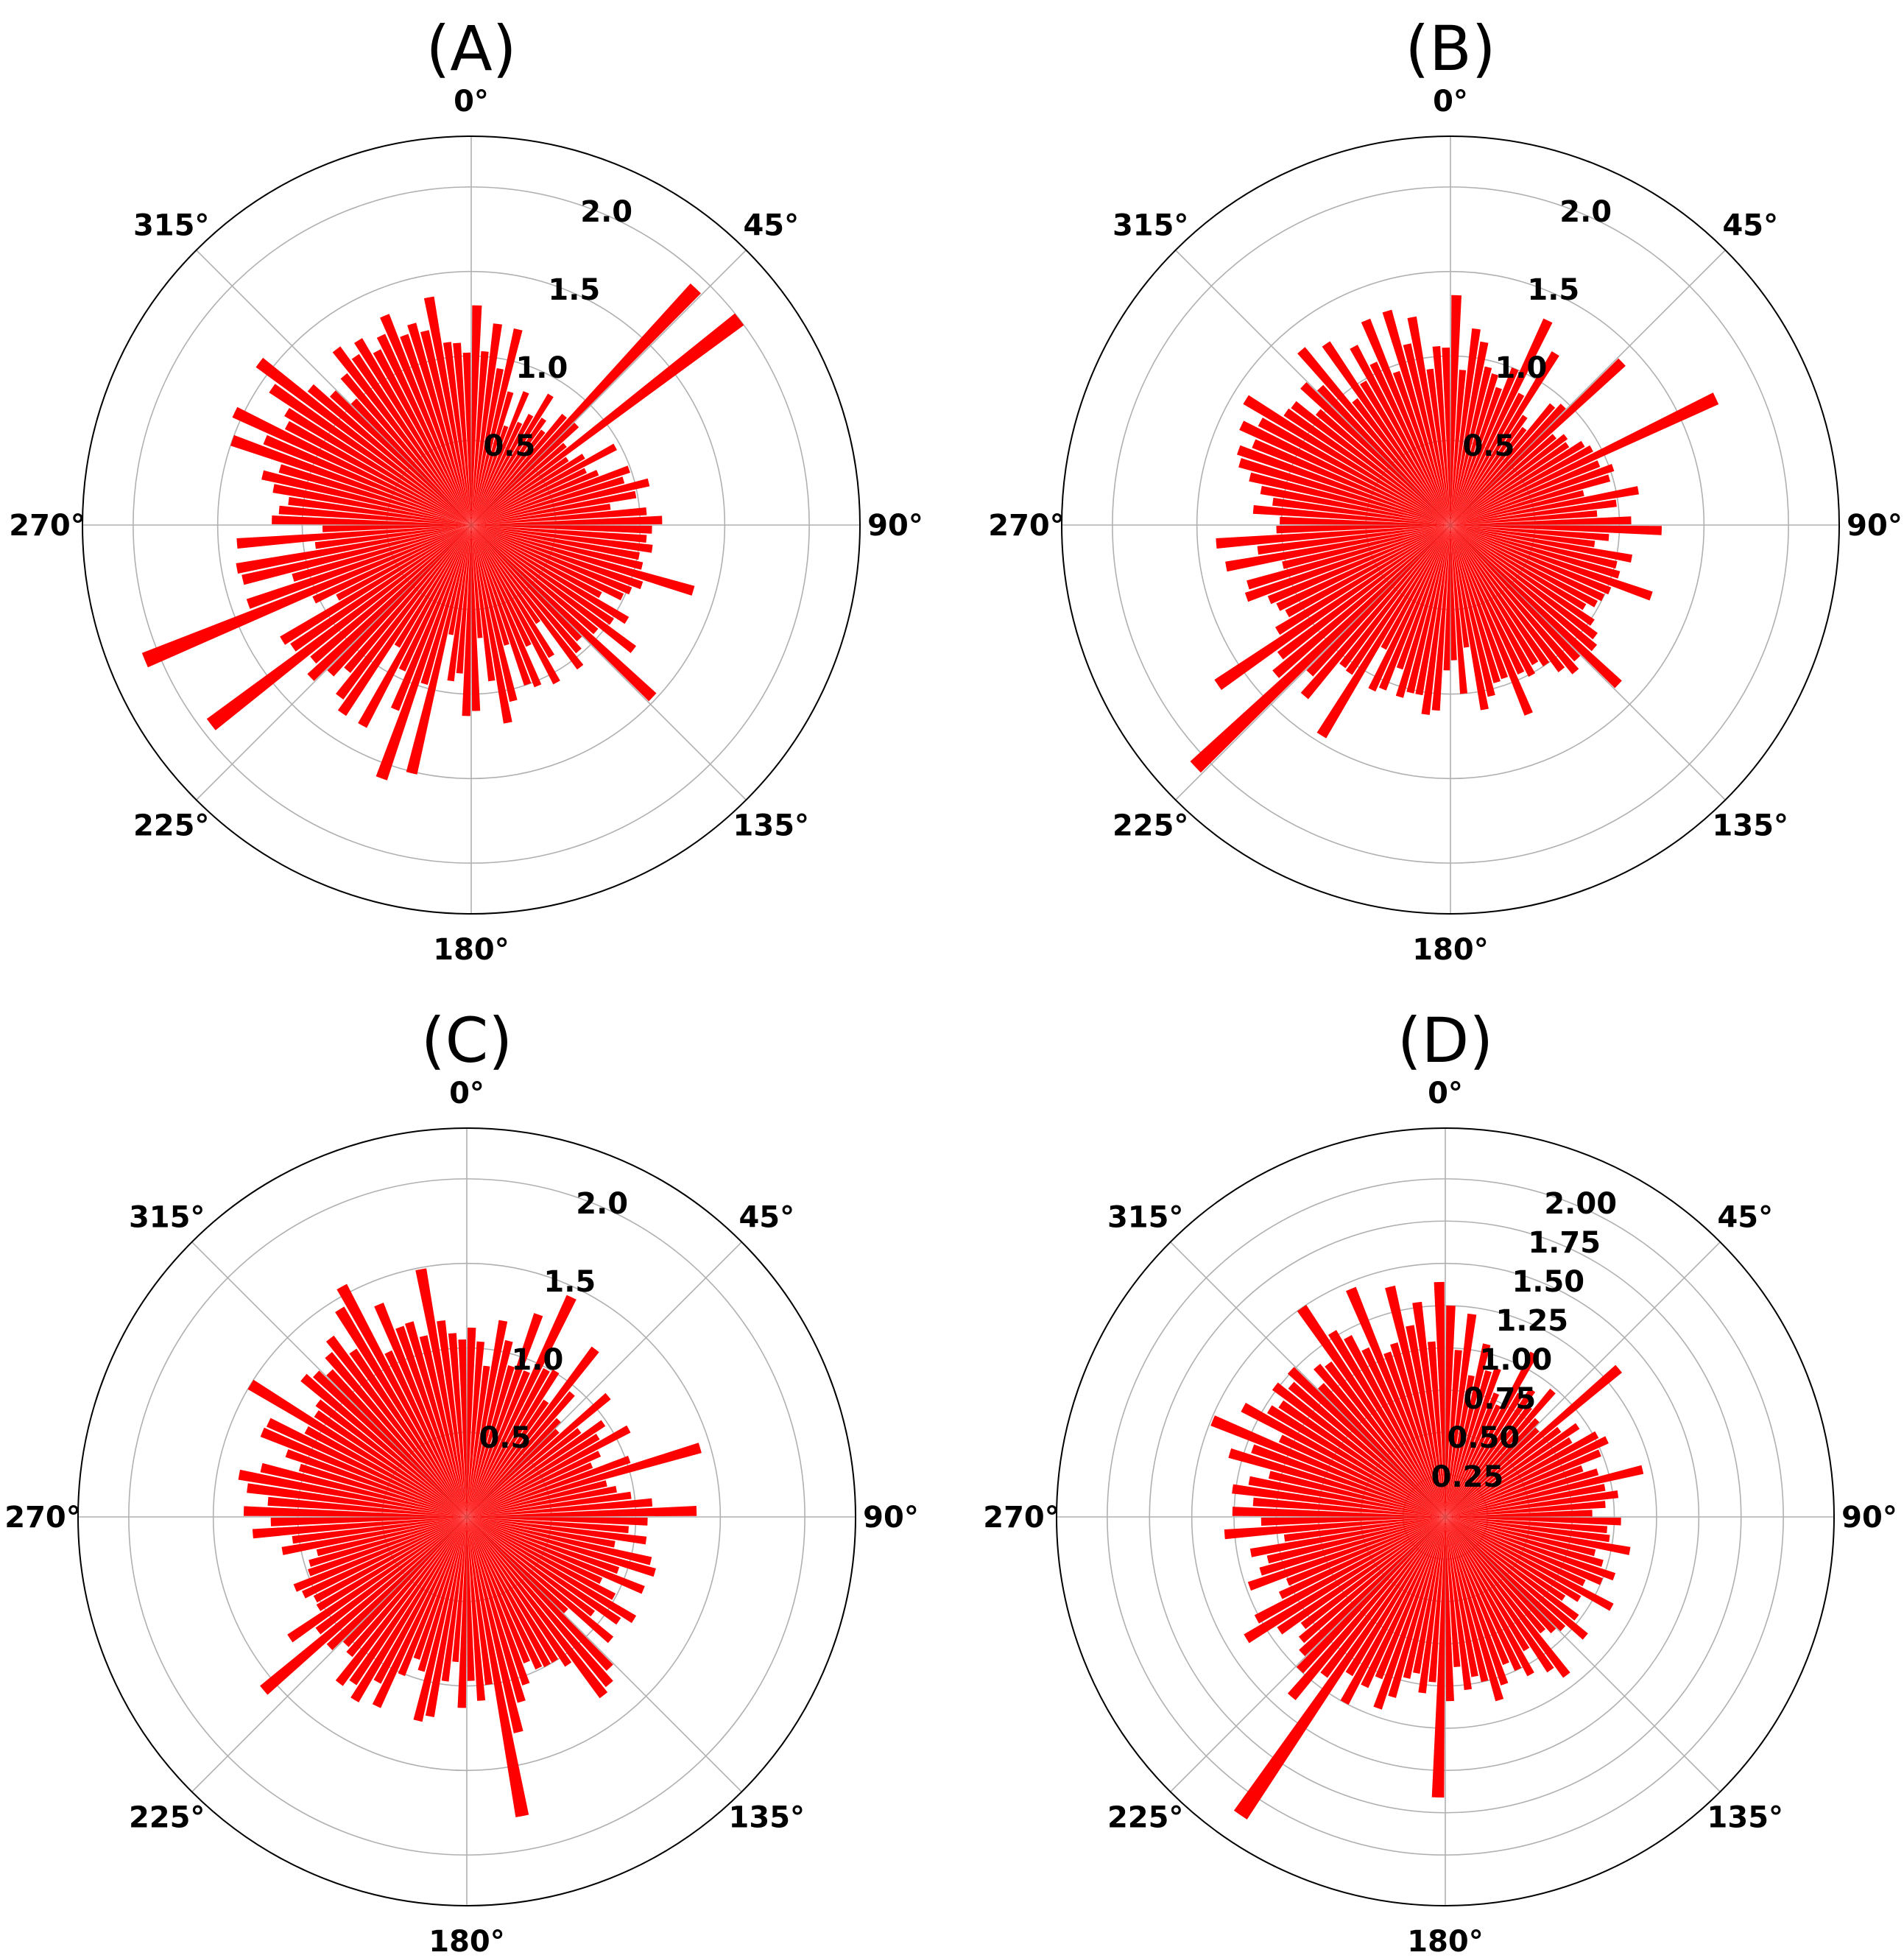  Describe the element at coordinates (602, 1204) in the screenshot. I see `radial-tick-label: 2.0` at that location.